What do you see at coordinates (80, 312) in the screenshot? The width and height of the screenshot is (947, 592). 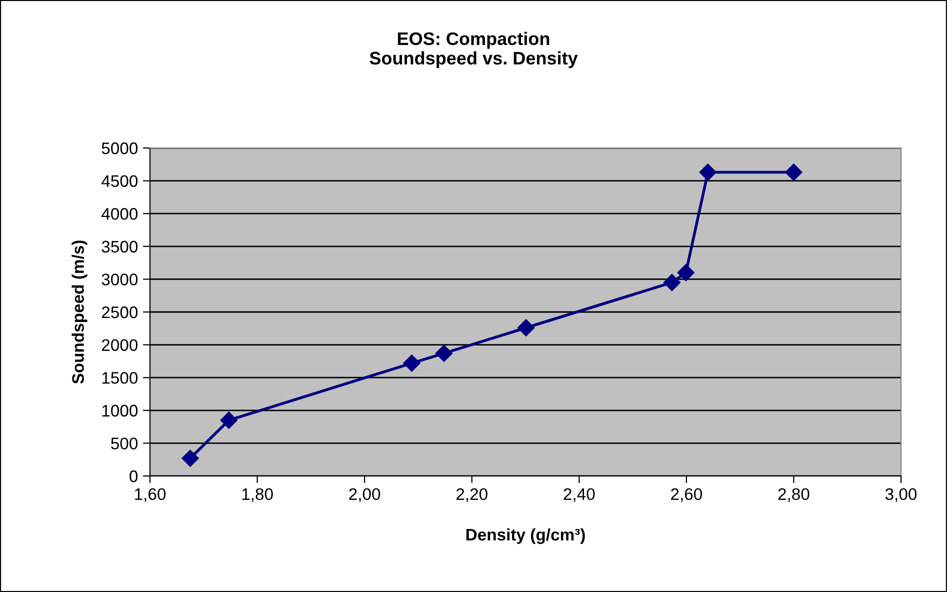 I see `y-axis-title: Soundspeed (m/s)` at bounding box center [80, 312].